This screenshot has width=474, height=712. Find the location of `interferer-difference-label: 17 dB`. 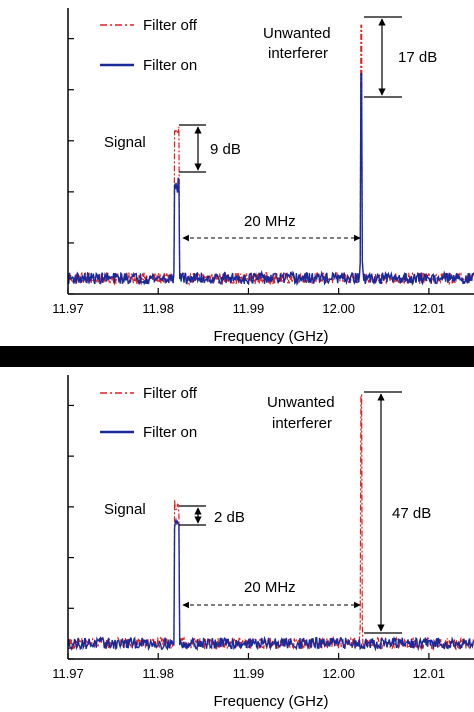

interferer-difference-label: 17 dB is located at coordinates (417, 57).